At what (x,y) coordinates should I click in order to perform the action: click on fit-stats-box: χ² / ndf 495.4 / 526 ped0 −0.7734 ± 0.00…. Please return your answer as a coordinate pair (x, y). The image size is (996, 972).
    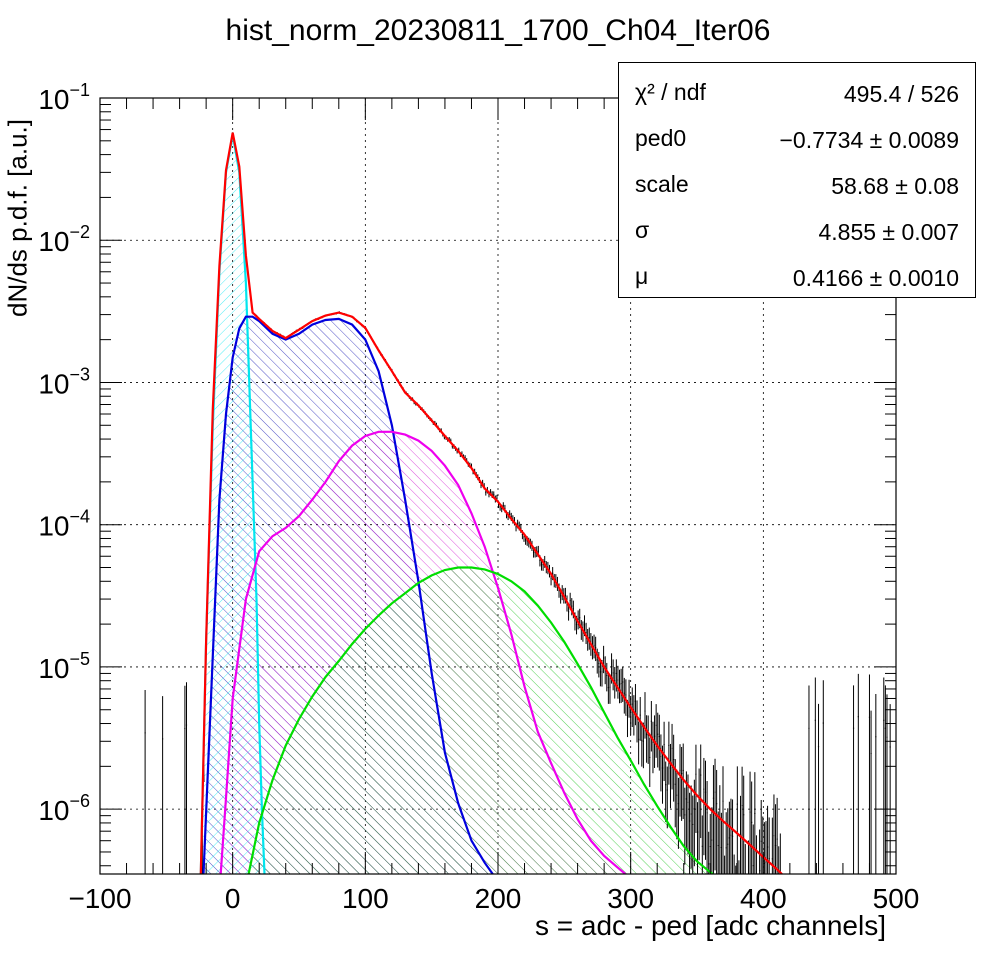
    Looking at the image, I should click on (797, 180).